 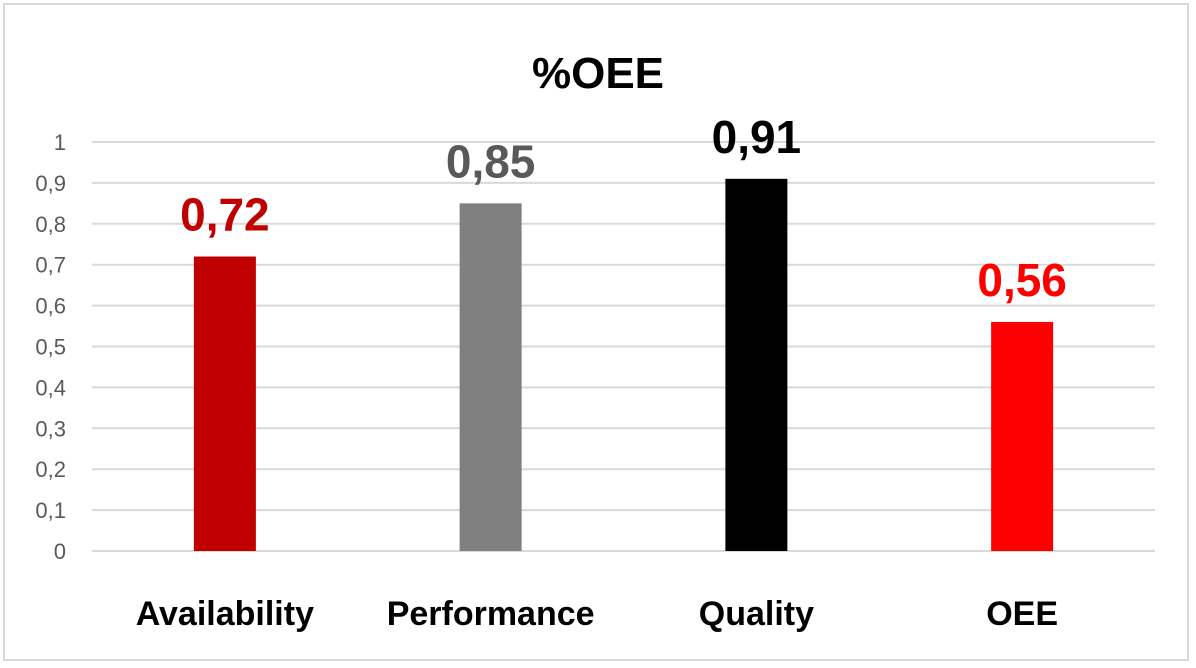 What do you see at coordinates (1022, 436) in the screenshot?
I see `bar-oee` at bounding box center [1022, 436].